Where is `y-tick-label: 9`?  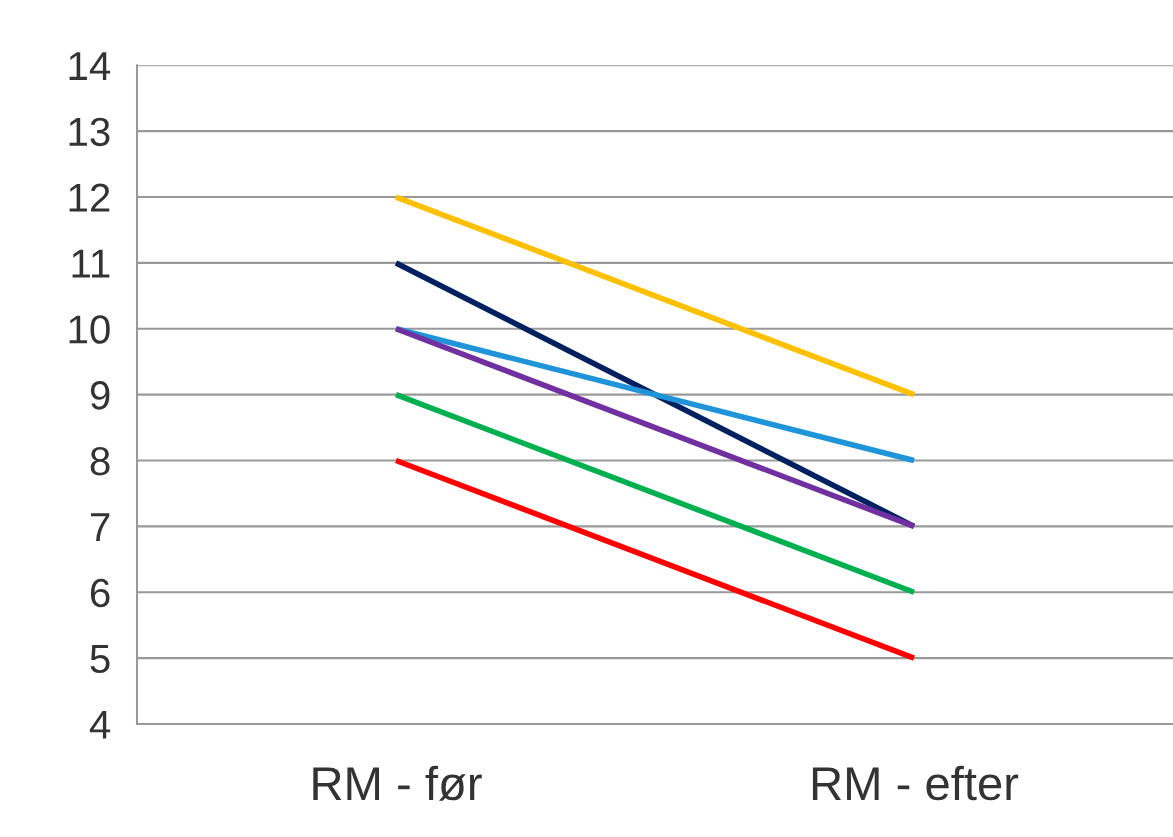 y-tick-label: 9 is located at coordinates (100, 395).